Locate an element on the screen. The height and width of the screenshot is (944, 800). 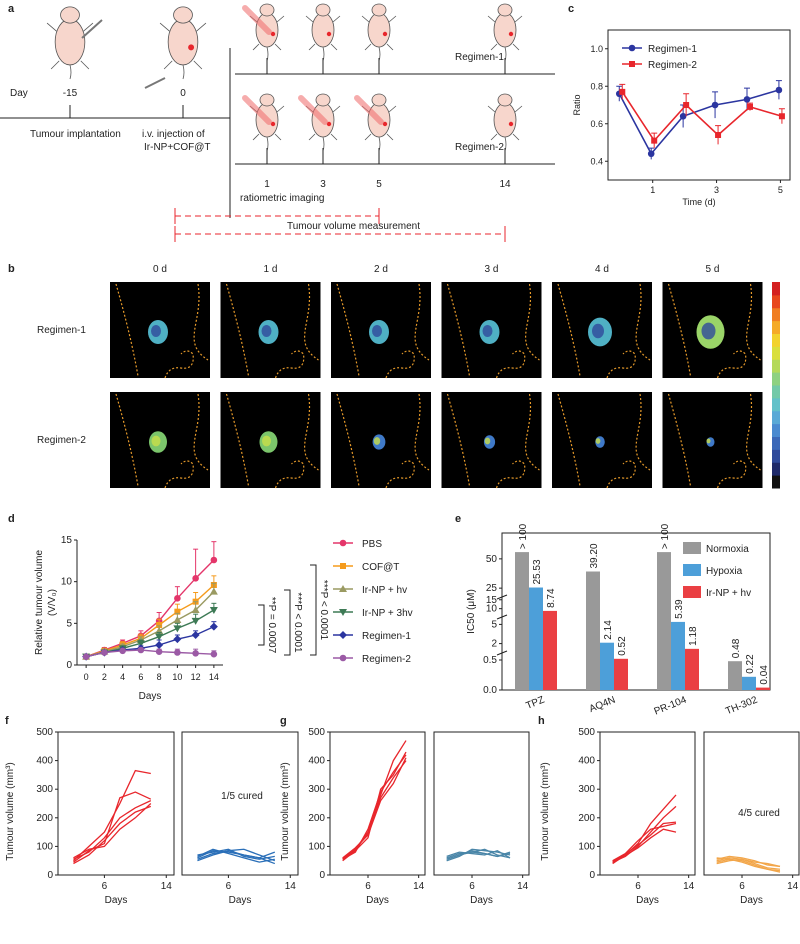
e-axis-break is located at coordinates (502, 597).